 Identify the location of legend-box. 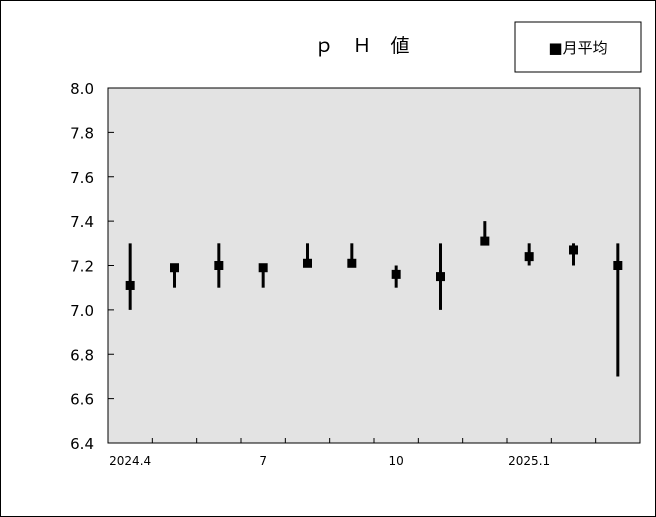
(578, 47).